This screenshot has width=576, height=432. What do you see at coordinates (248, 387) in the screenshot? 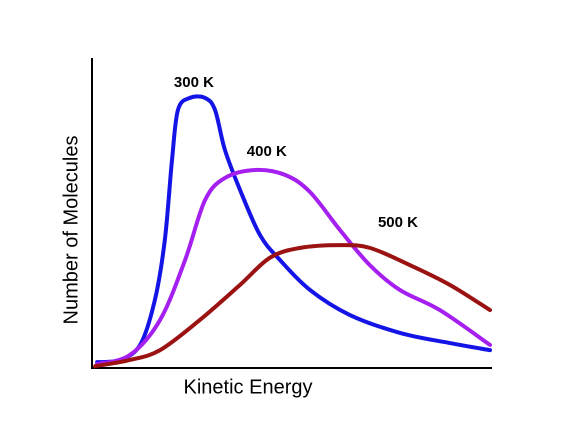
I see `x-axis-label: Kinetic Energy` at bounding box center [248, 387].